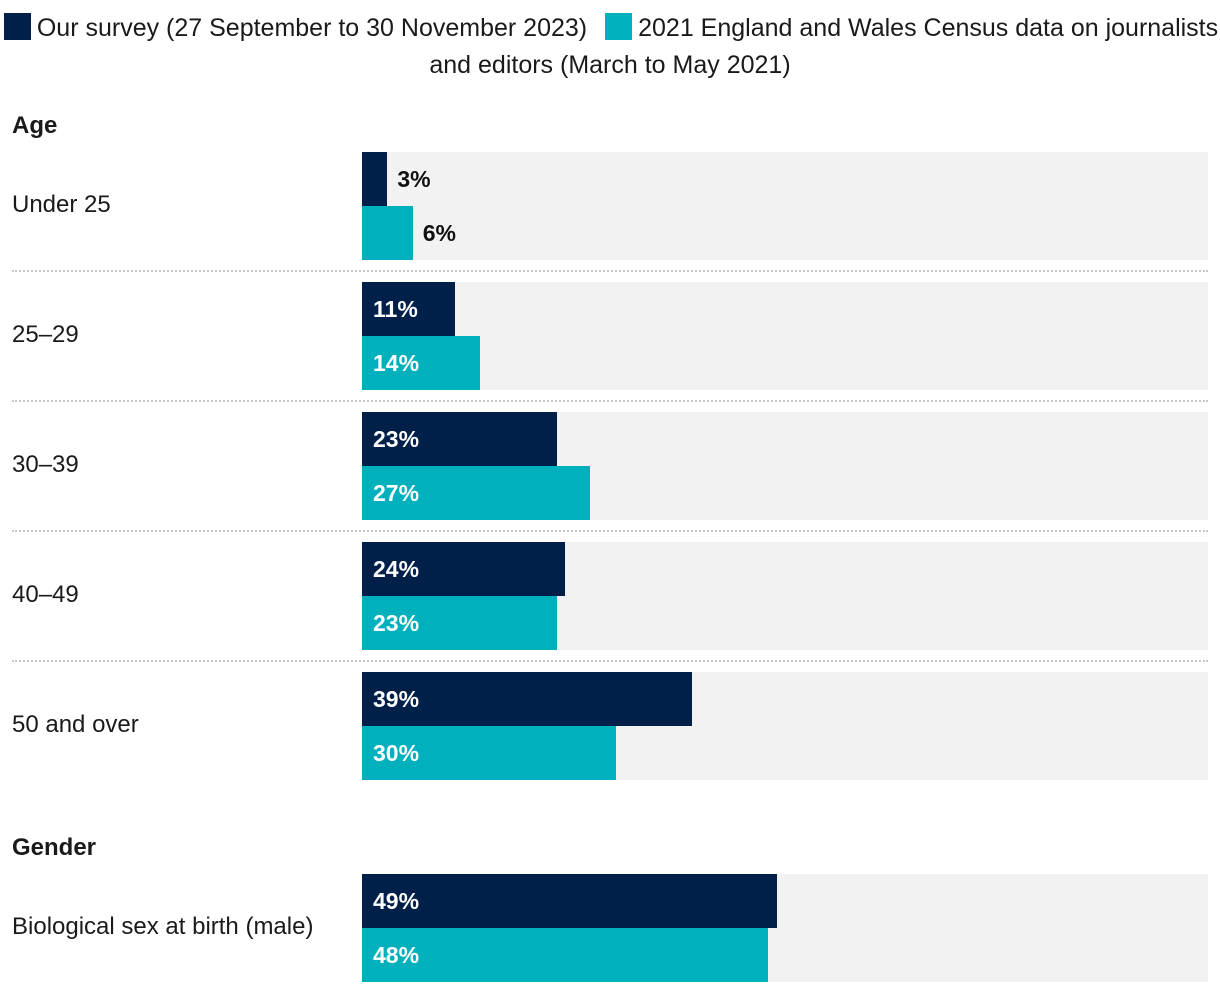 This screenshot has width=1220, height=994. I want to click on category-label: Biological sex at birth (male), so click(163, 926).